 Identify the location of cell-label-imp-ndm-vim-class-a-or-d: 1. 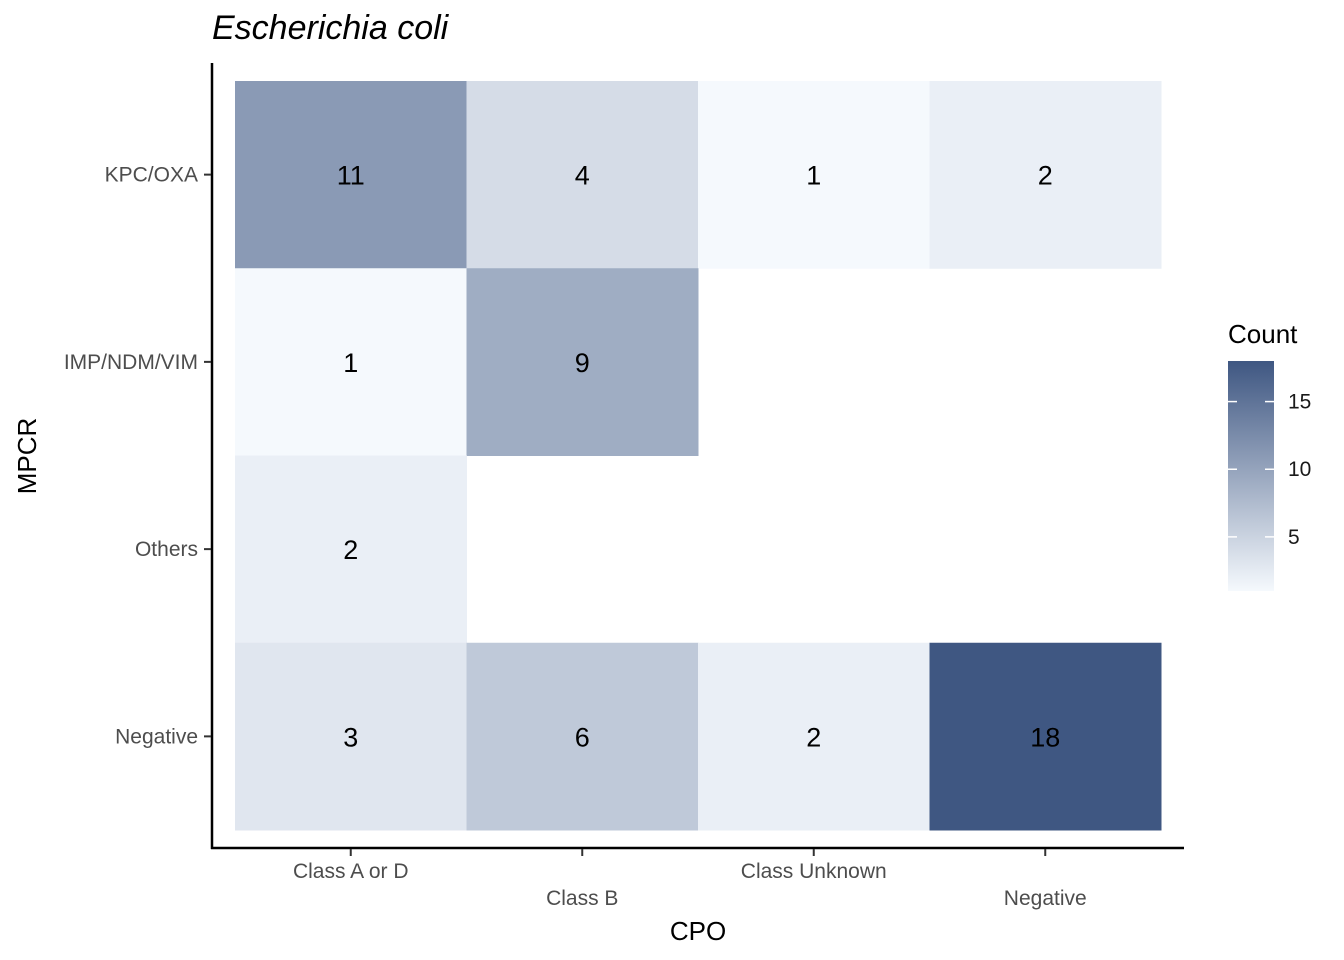
(350, 363).